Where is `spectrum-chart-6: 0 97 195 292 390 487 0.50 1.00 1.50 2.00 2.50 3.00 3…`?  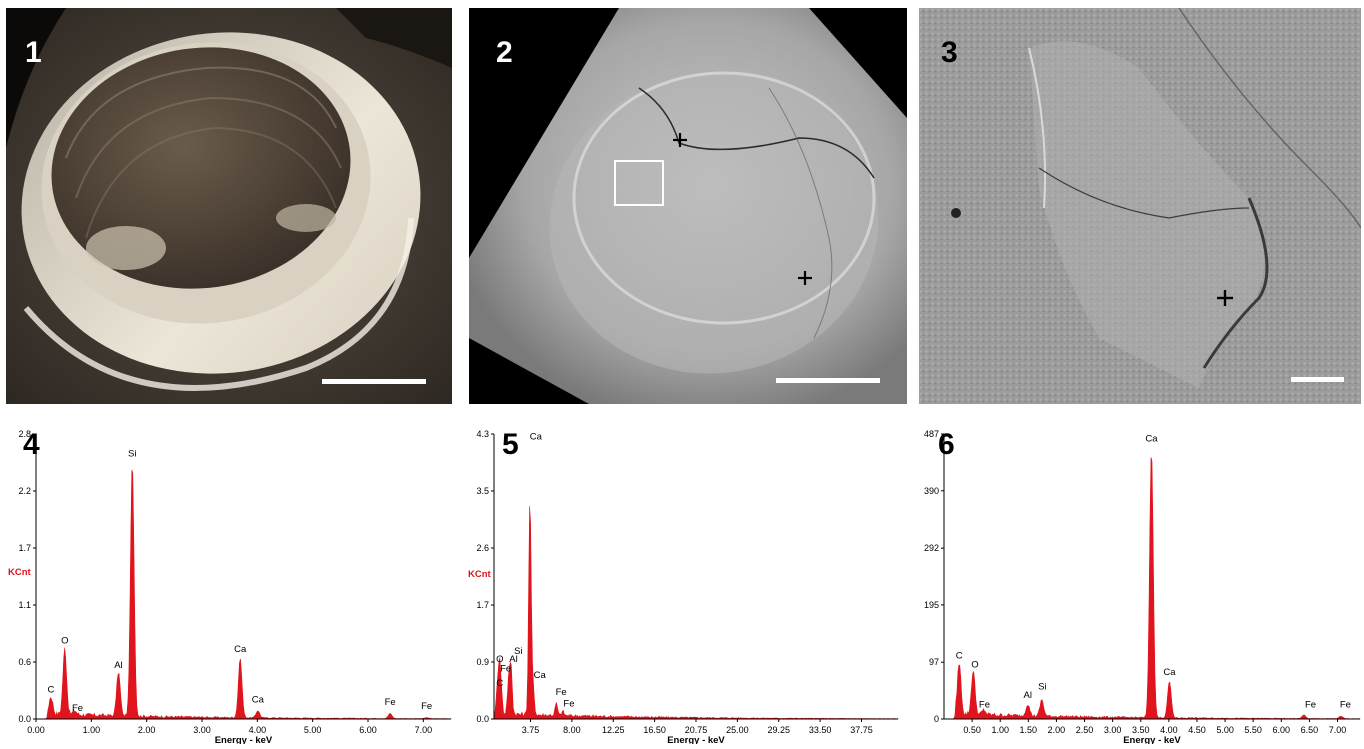 spectrum-chart-6: 0 97 195 292 390 487 0.50 1.00 1.50 2.00 2.50 3.00 3… is located at coordinates (1142, 587).